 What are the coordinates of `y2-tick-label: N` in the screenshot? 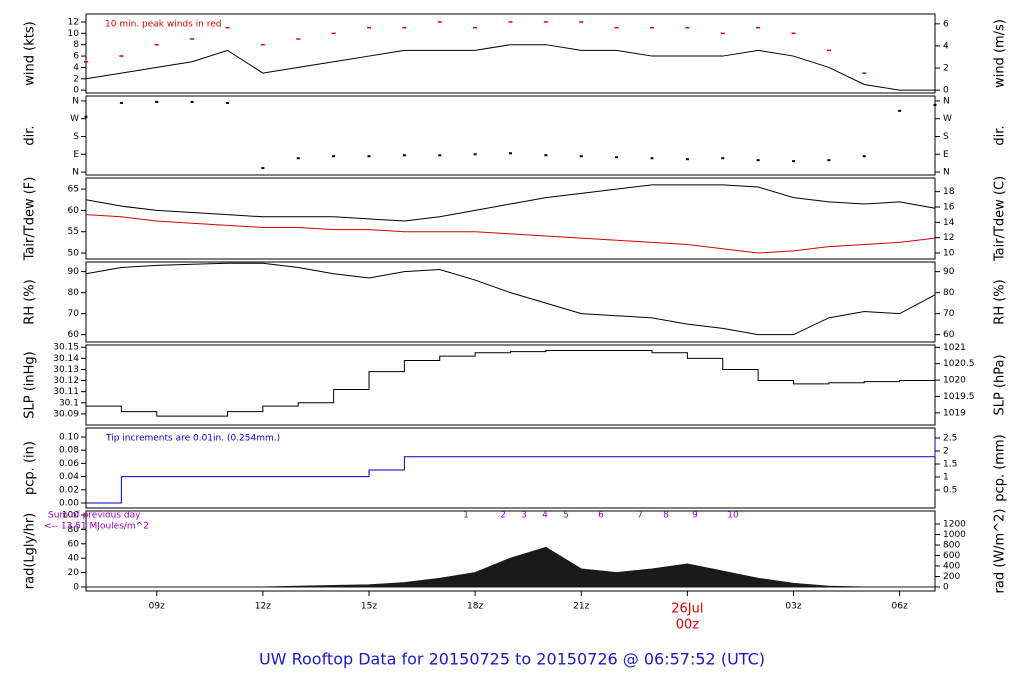 It's located at (946, 173).